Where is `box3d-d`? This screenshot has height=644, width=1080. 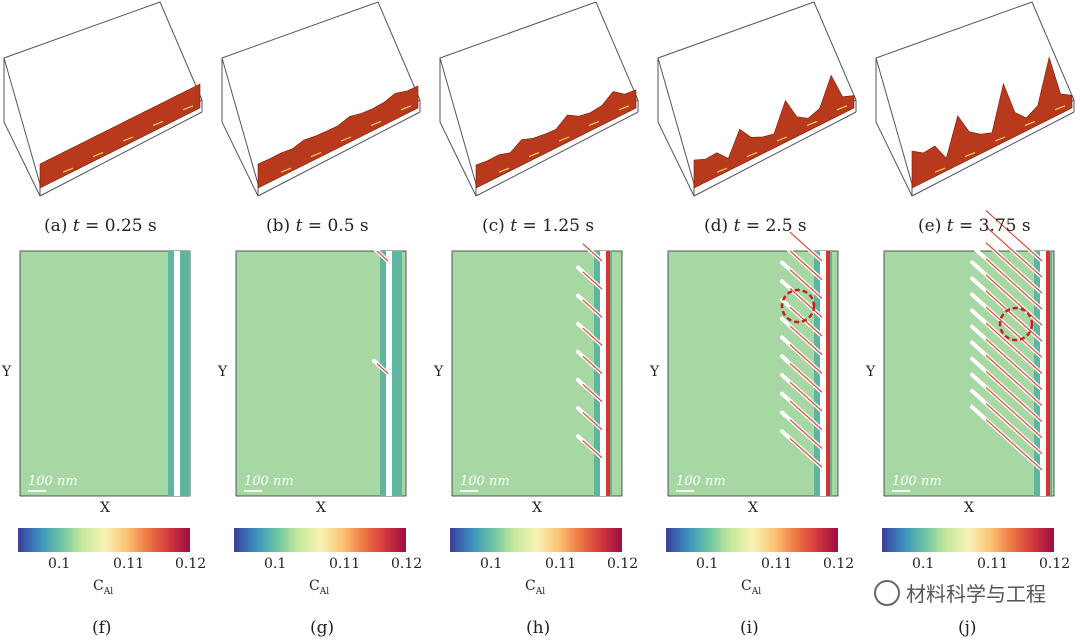
box3d-d is located at coordinates (757, 99).